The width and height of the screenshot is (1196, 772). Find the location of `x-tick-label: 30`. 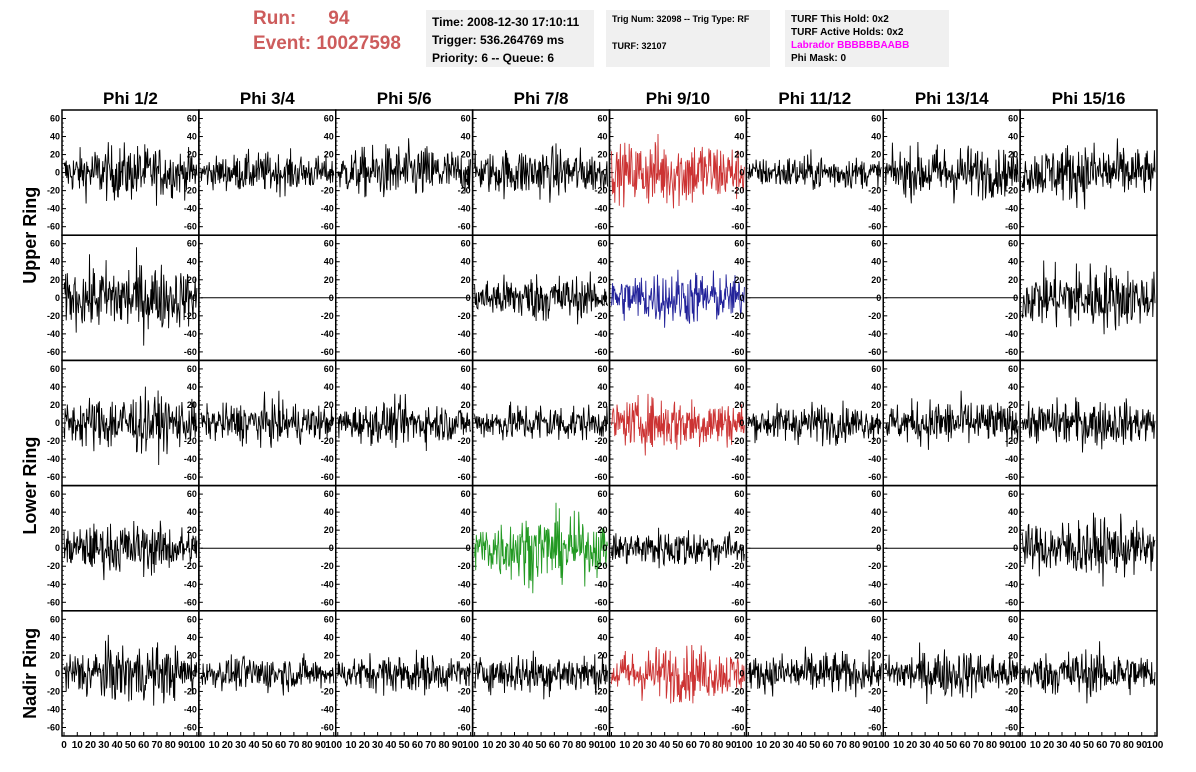

x-tick-label: 30 is located at coordinates (926, 745).